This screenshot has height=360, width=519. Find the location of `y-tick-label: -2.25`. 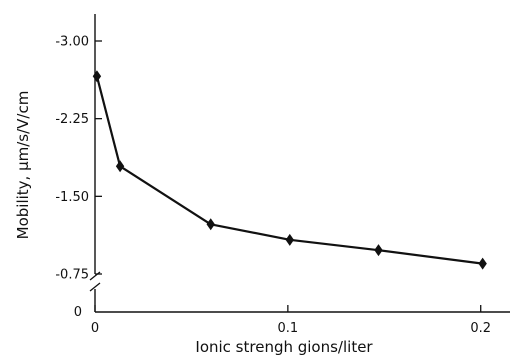

y-tick-label: -2.25 is located at coordinates (72, 119).